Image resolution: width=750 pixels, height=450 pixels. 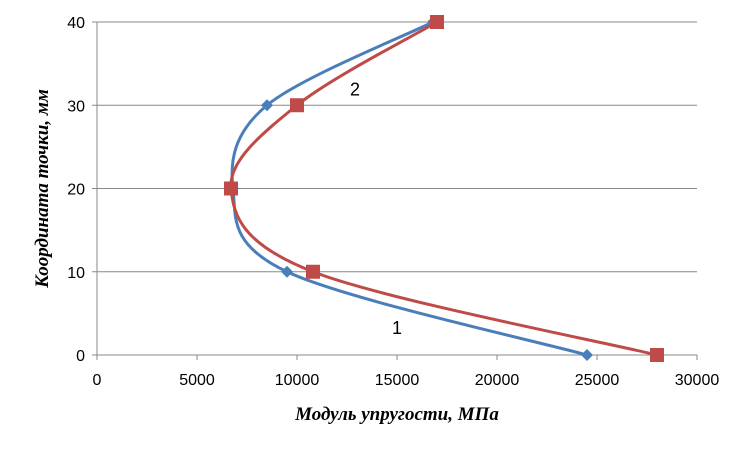 What do you see at coordinates (76, 23) in the screenshot?
I see `y-tick-label-4: 40` at bounding box center [76, 23].